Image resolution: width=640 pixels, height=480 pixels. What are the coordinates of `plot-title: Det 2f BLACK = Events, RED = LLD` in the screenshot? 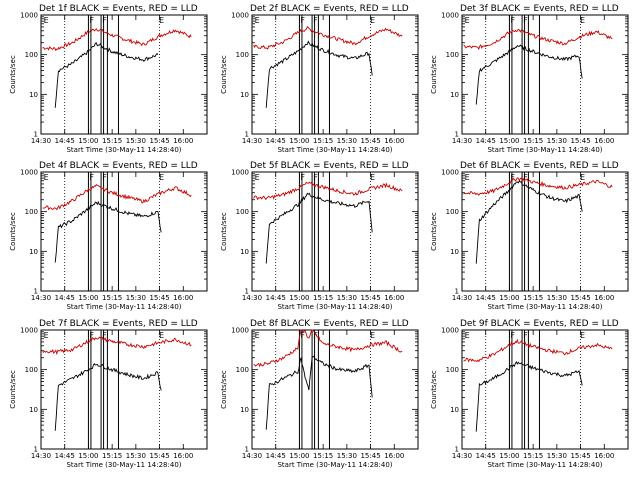 It's located at (329, 9).